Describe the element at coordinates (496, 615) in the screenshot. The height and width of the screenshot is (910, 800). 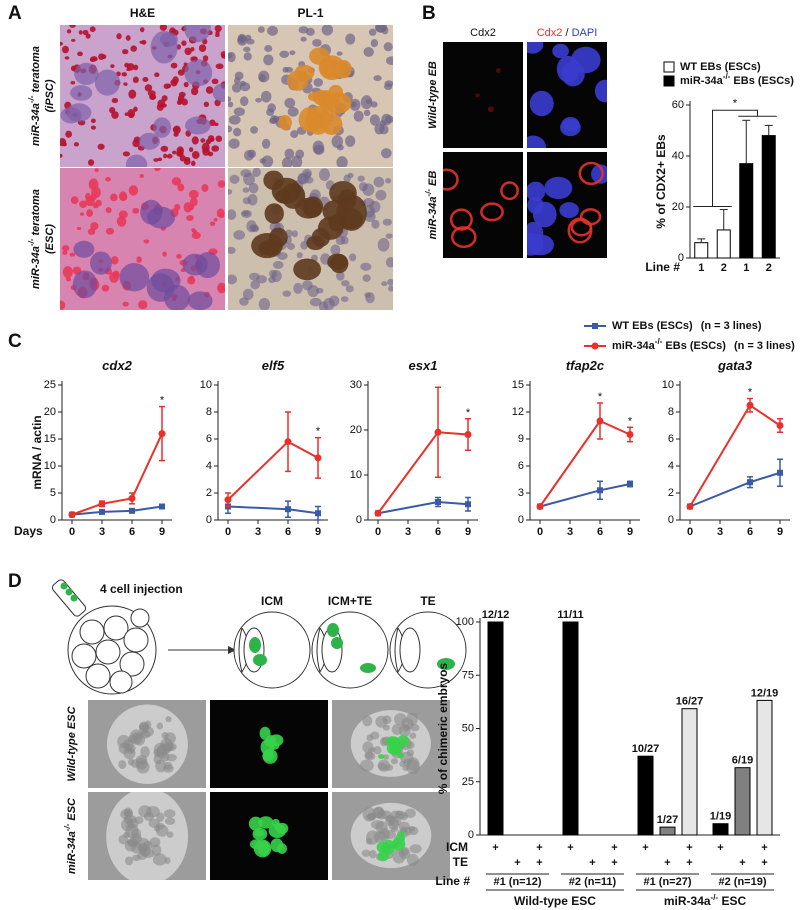
I see `value-label: 12/12` at that location.